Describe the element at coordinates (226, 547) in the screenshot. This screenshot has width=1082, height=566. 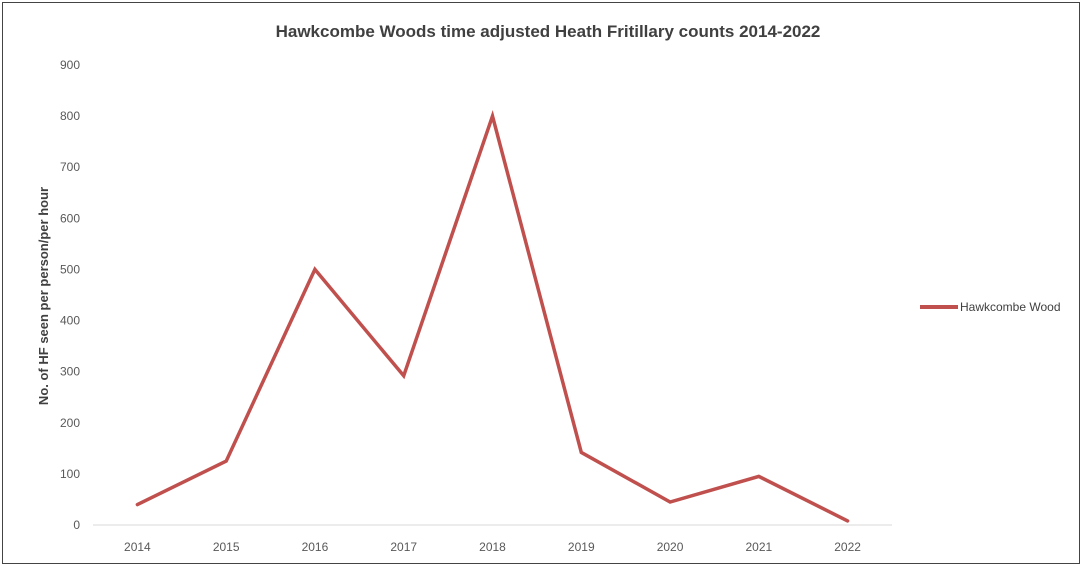
I see `x-tick-label-2015: 2015` at that location.